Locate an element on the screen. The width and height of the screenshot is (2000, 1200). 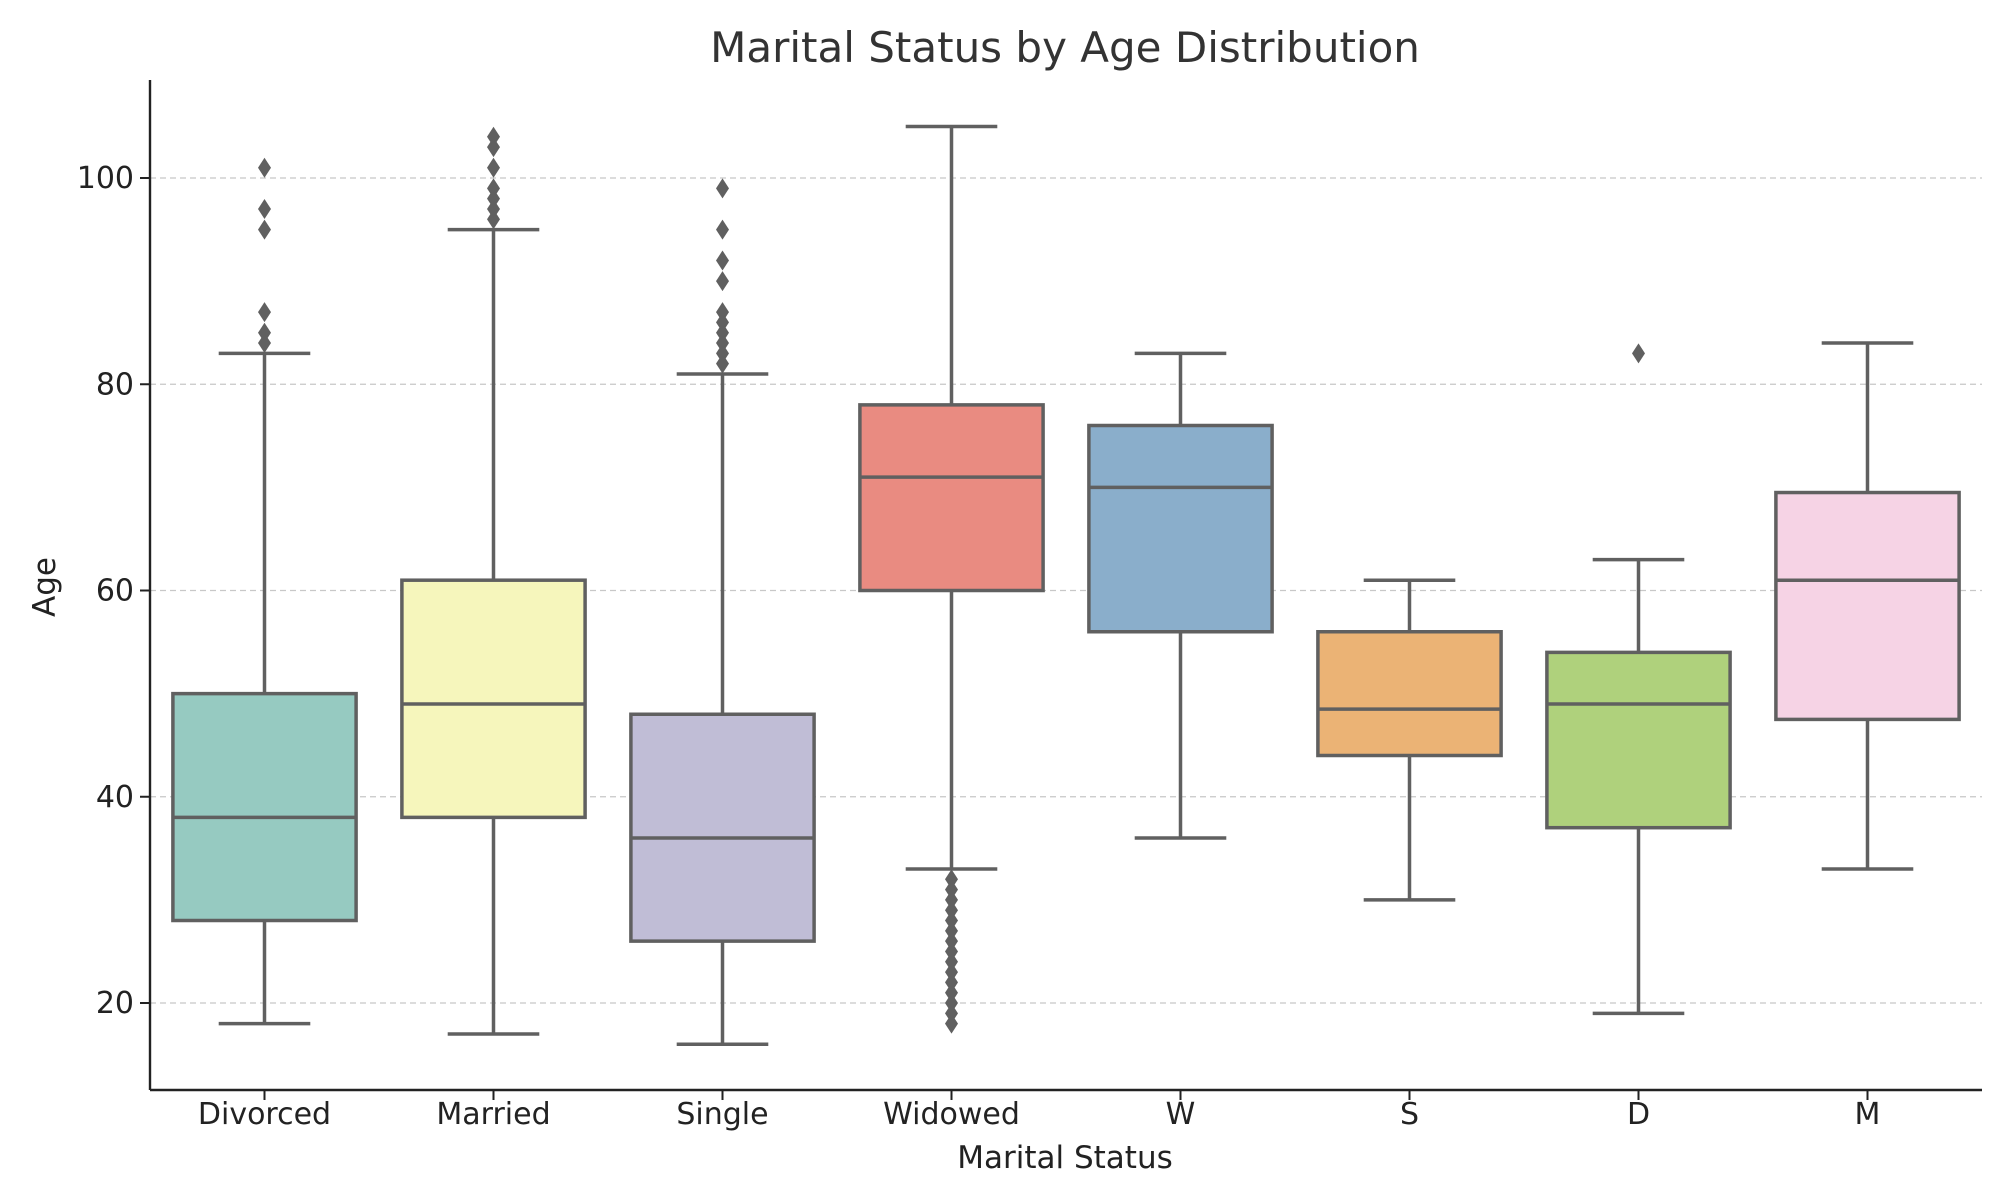
x-tick-label: S is located at coordinates (1409, 1114).